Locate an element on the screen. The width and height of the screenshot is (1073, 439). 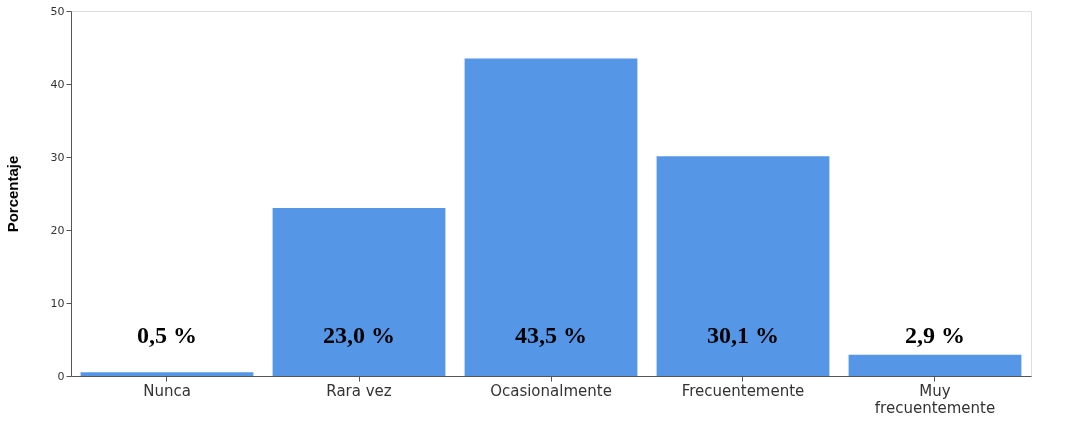
x-tick-label: Nunca is located at coordinates (167, 390).